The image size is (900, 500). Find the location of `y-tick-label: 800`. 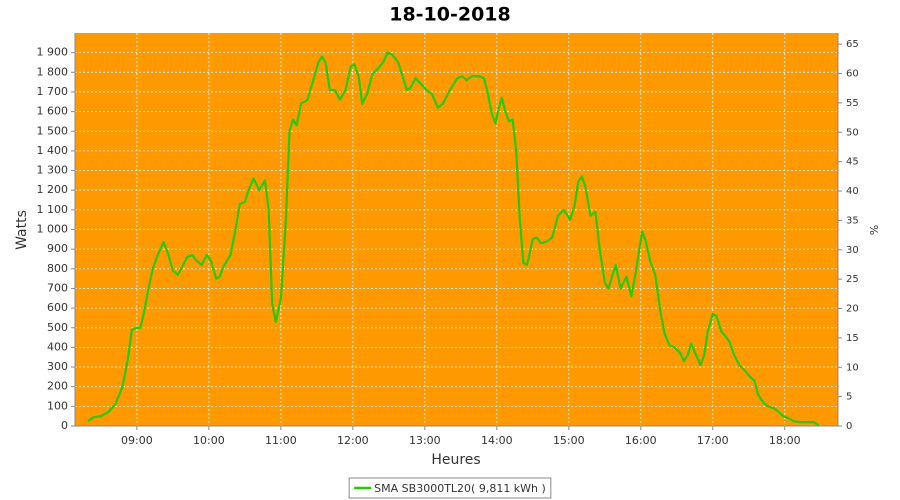

y-tick-label: 800 is located at coordinates (57, 268).